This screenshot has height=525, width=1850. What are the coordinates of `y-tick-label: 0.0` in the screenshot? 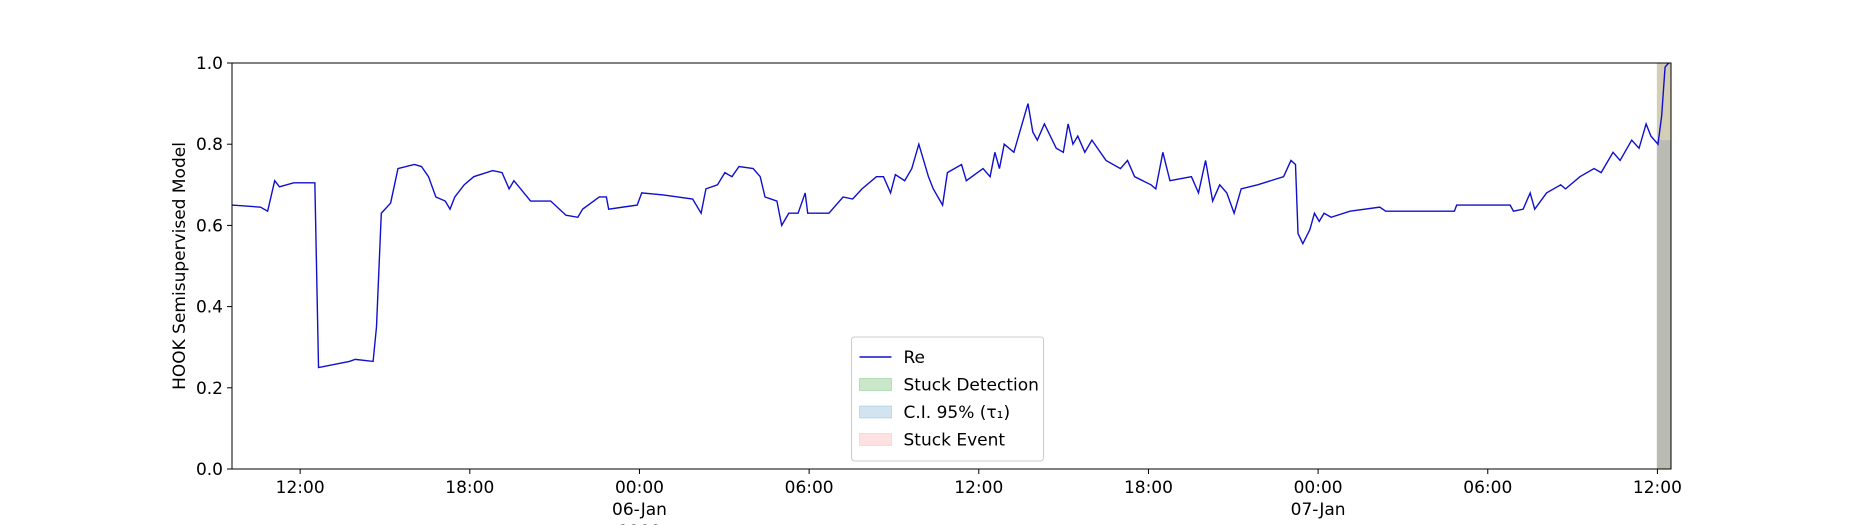 It's located at (209, 470).